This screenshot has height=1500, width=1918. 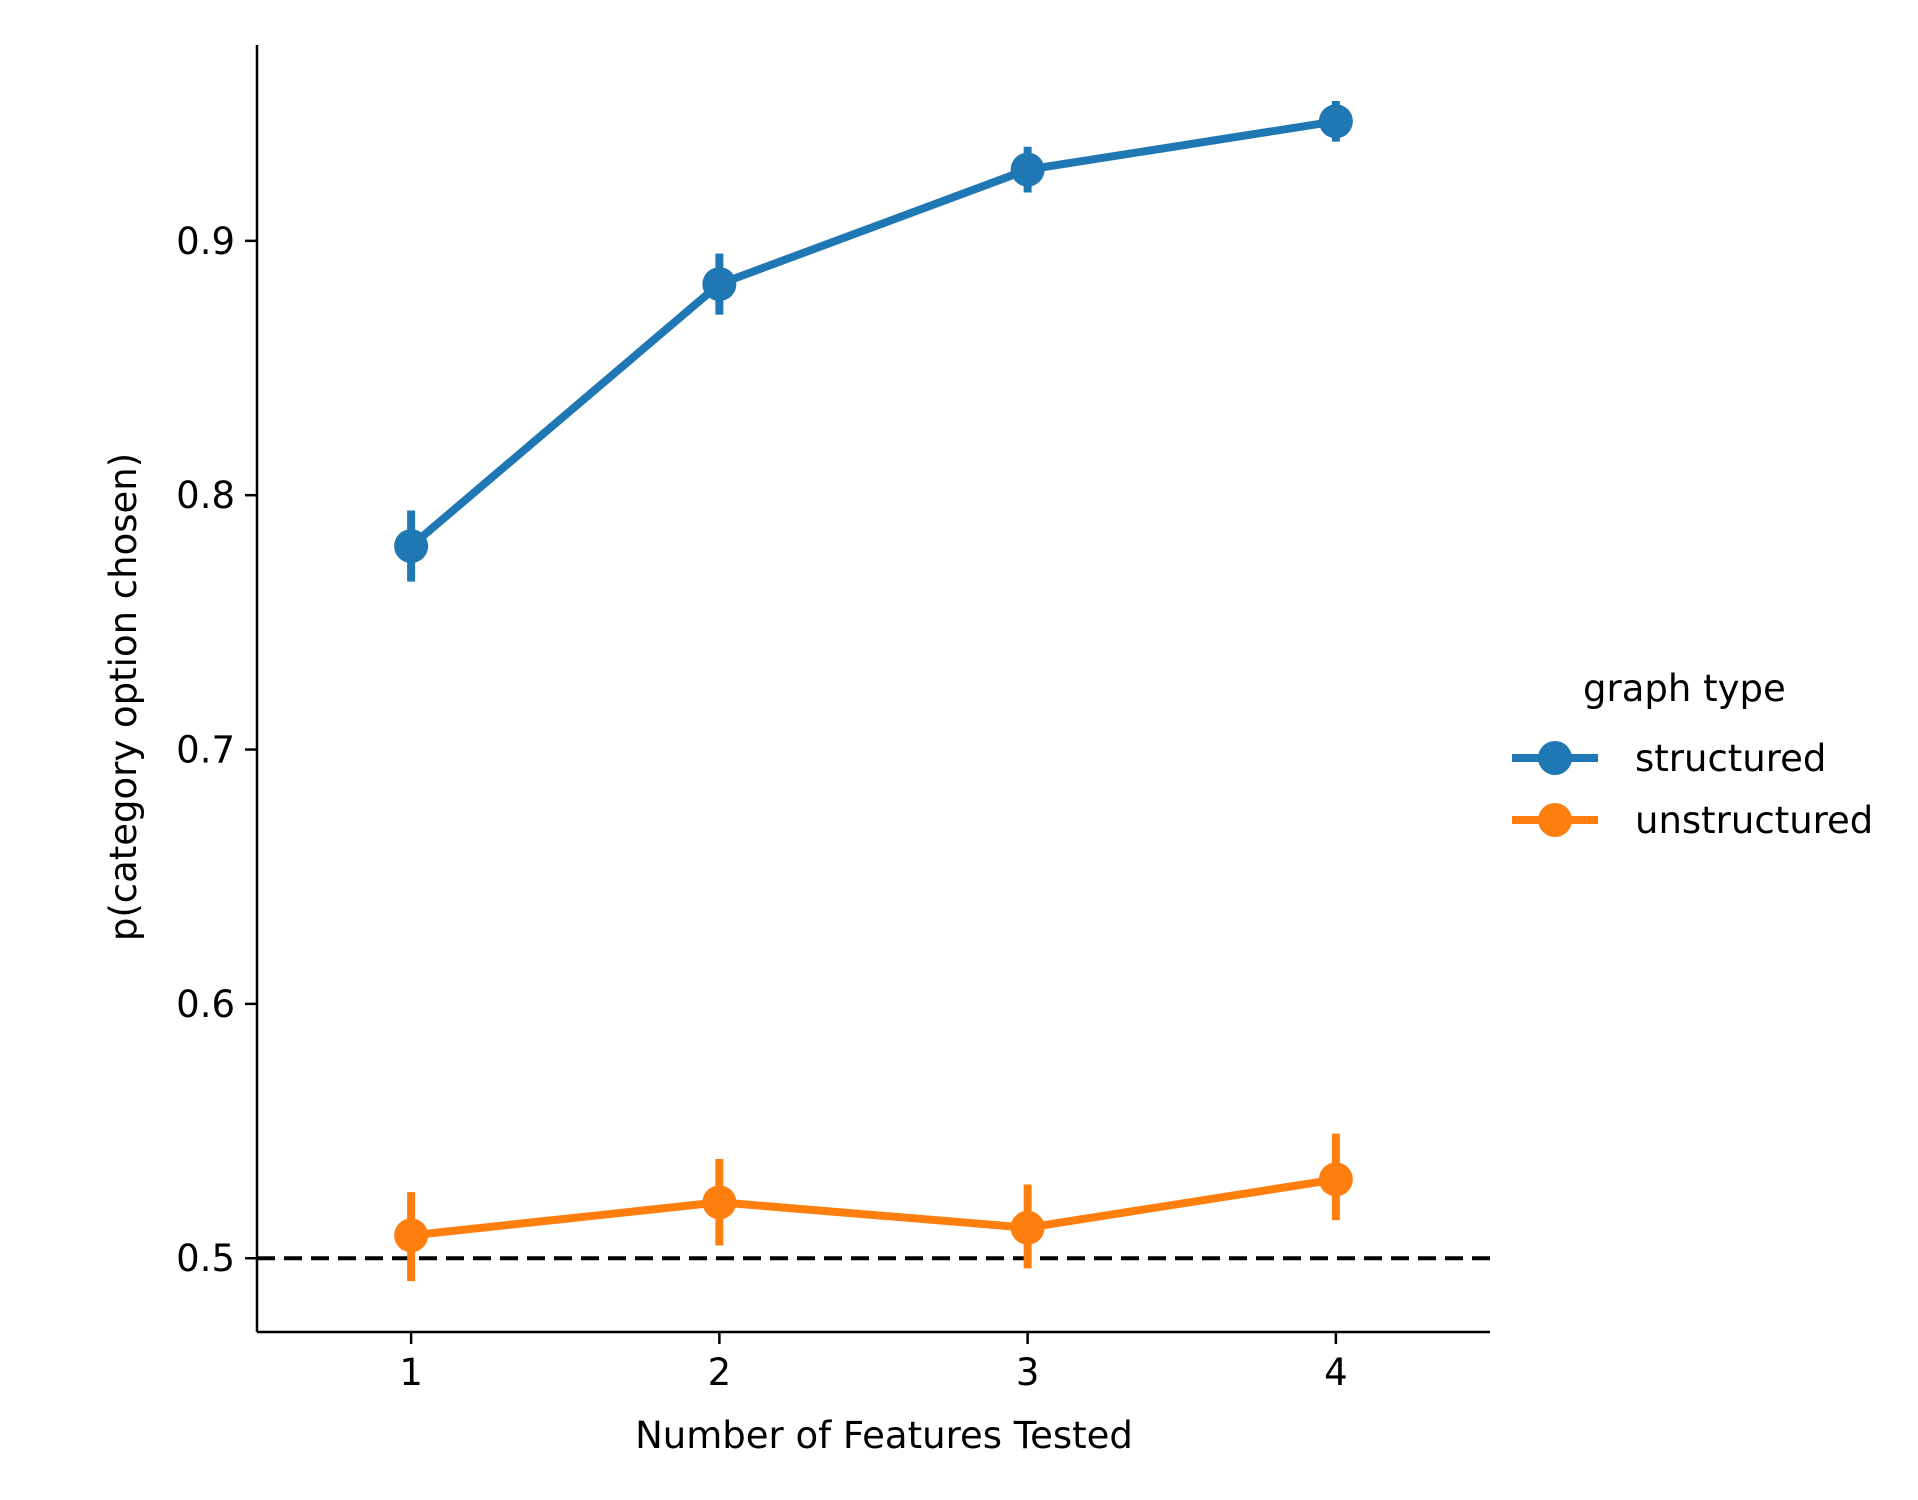 What do you see at coordinates (1336, 1372) in the screenshot?
I see `x-tick-label: 4` at bounding box center [1336, 1372].